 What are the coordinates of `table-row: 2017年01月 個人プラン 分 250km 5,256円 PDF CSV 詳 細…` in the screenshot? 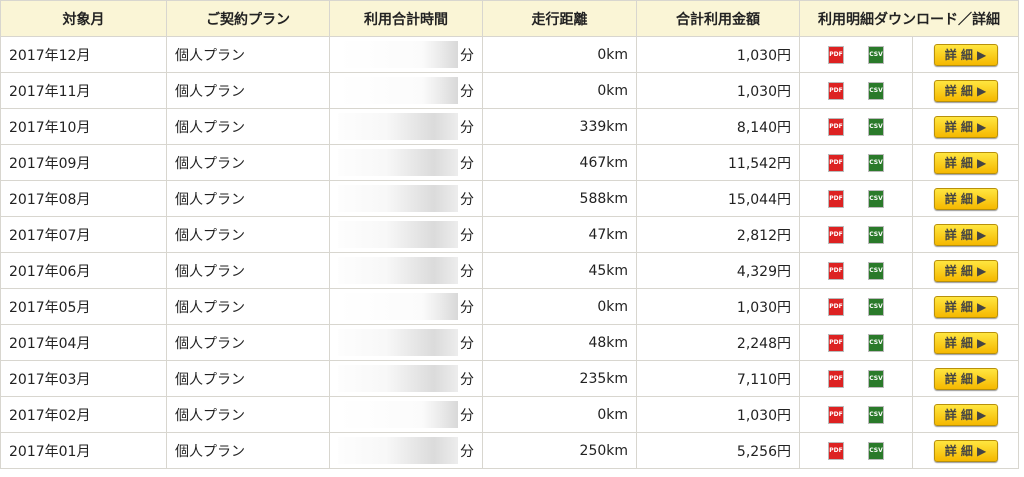 It's located at (509, 450).